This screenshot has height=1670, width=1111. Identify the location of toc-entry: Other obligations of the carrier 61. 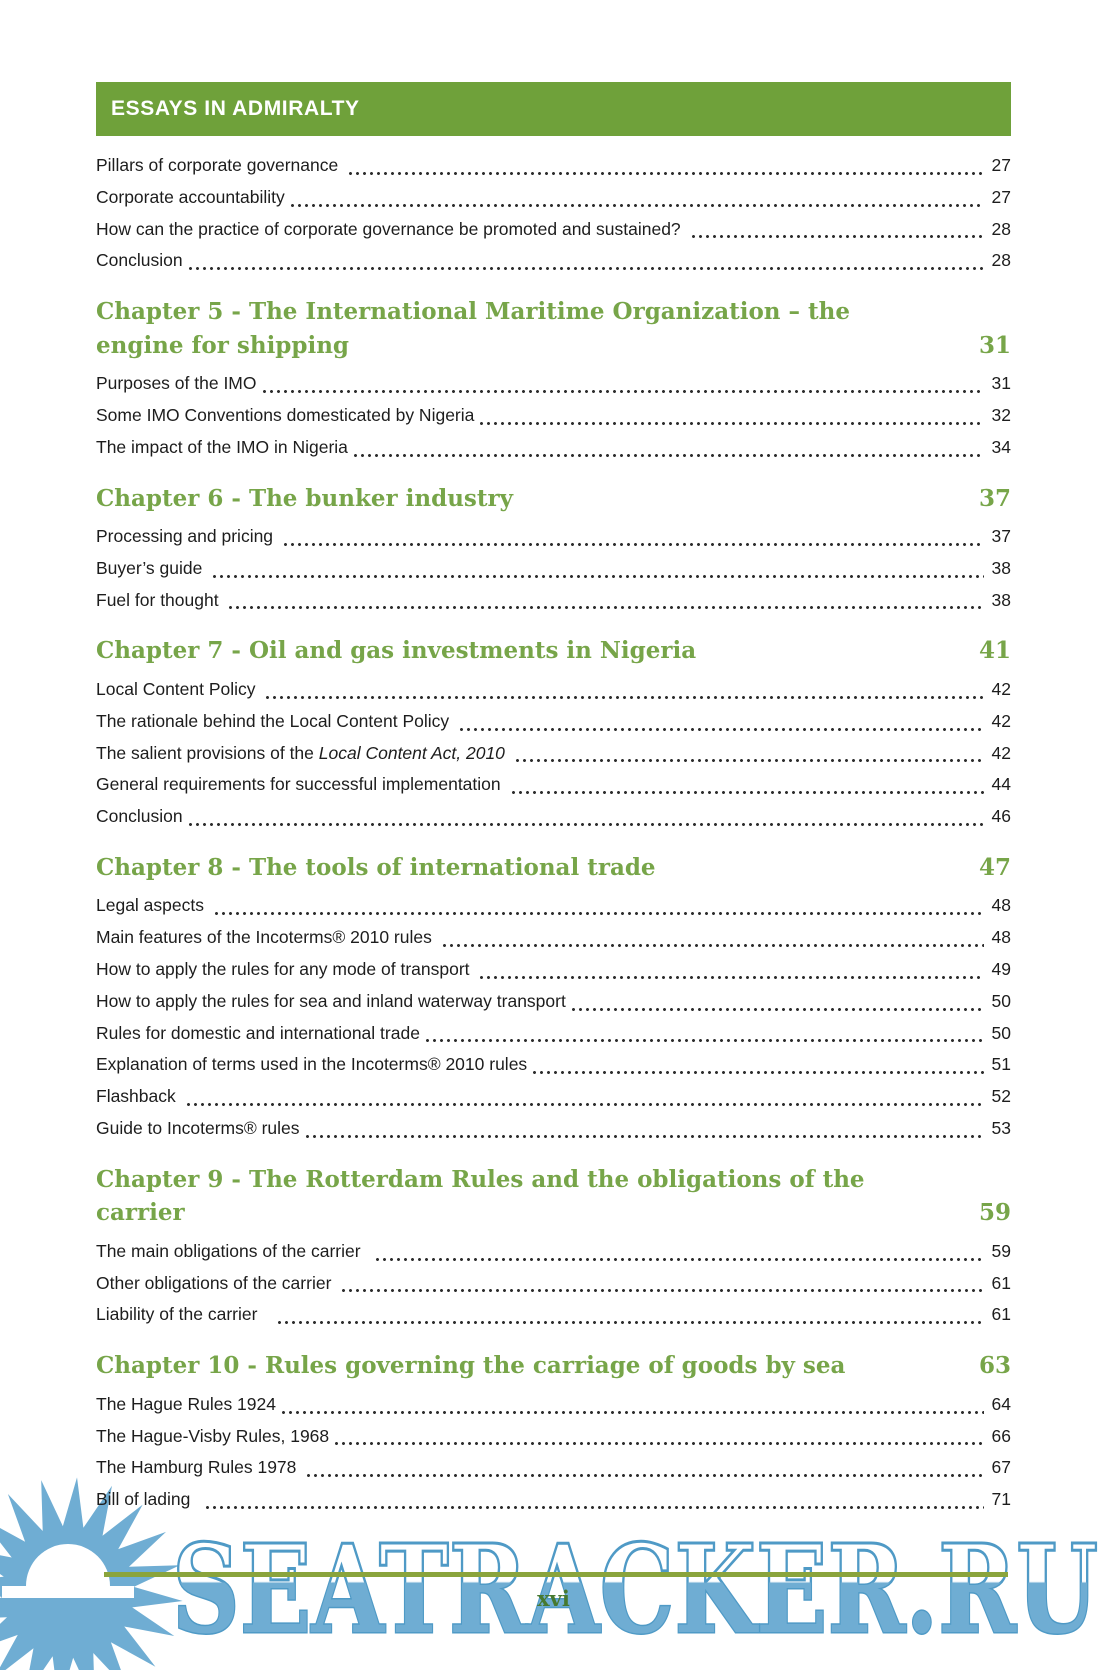
(553, 1284).